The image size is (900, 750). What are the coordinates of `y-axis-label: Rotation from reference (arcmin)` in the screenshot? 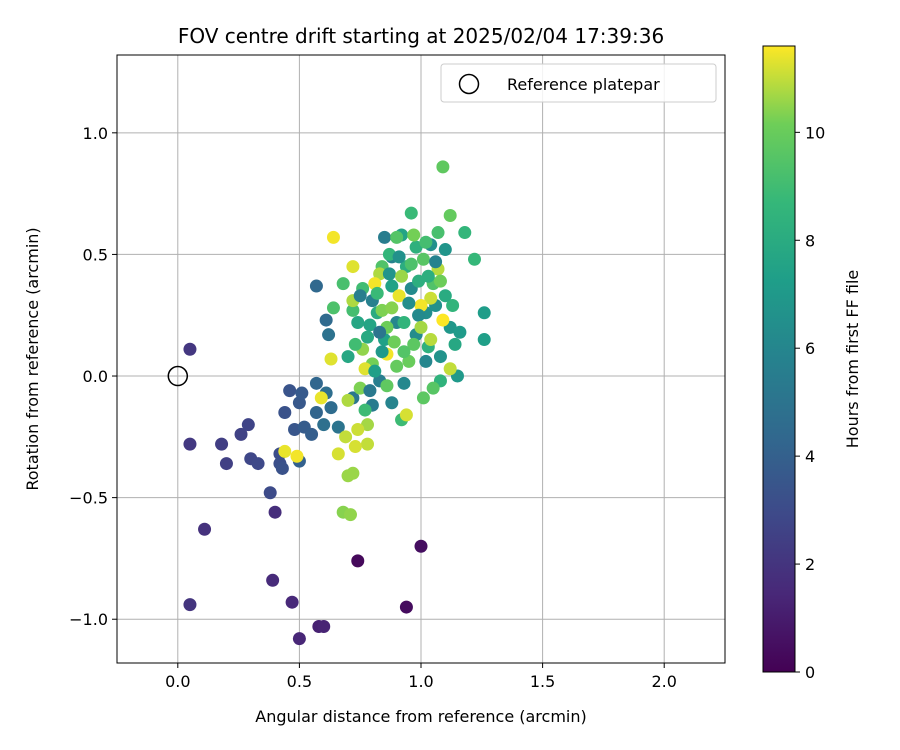 It's located at (32, 358).